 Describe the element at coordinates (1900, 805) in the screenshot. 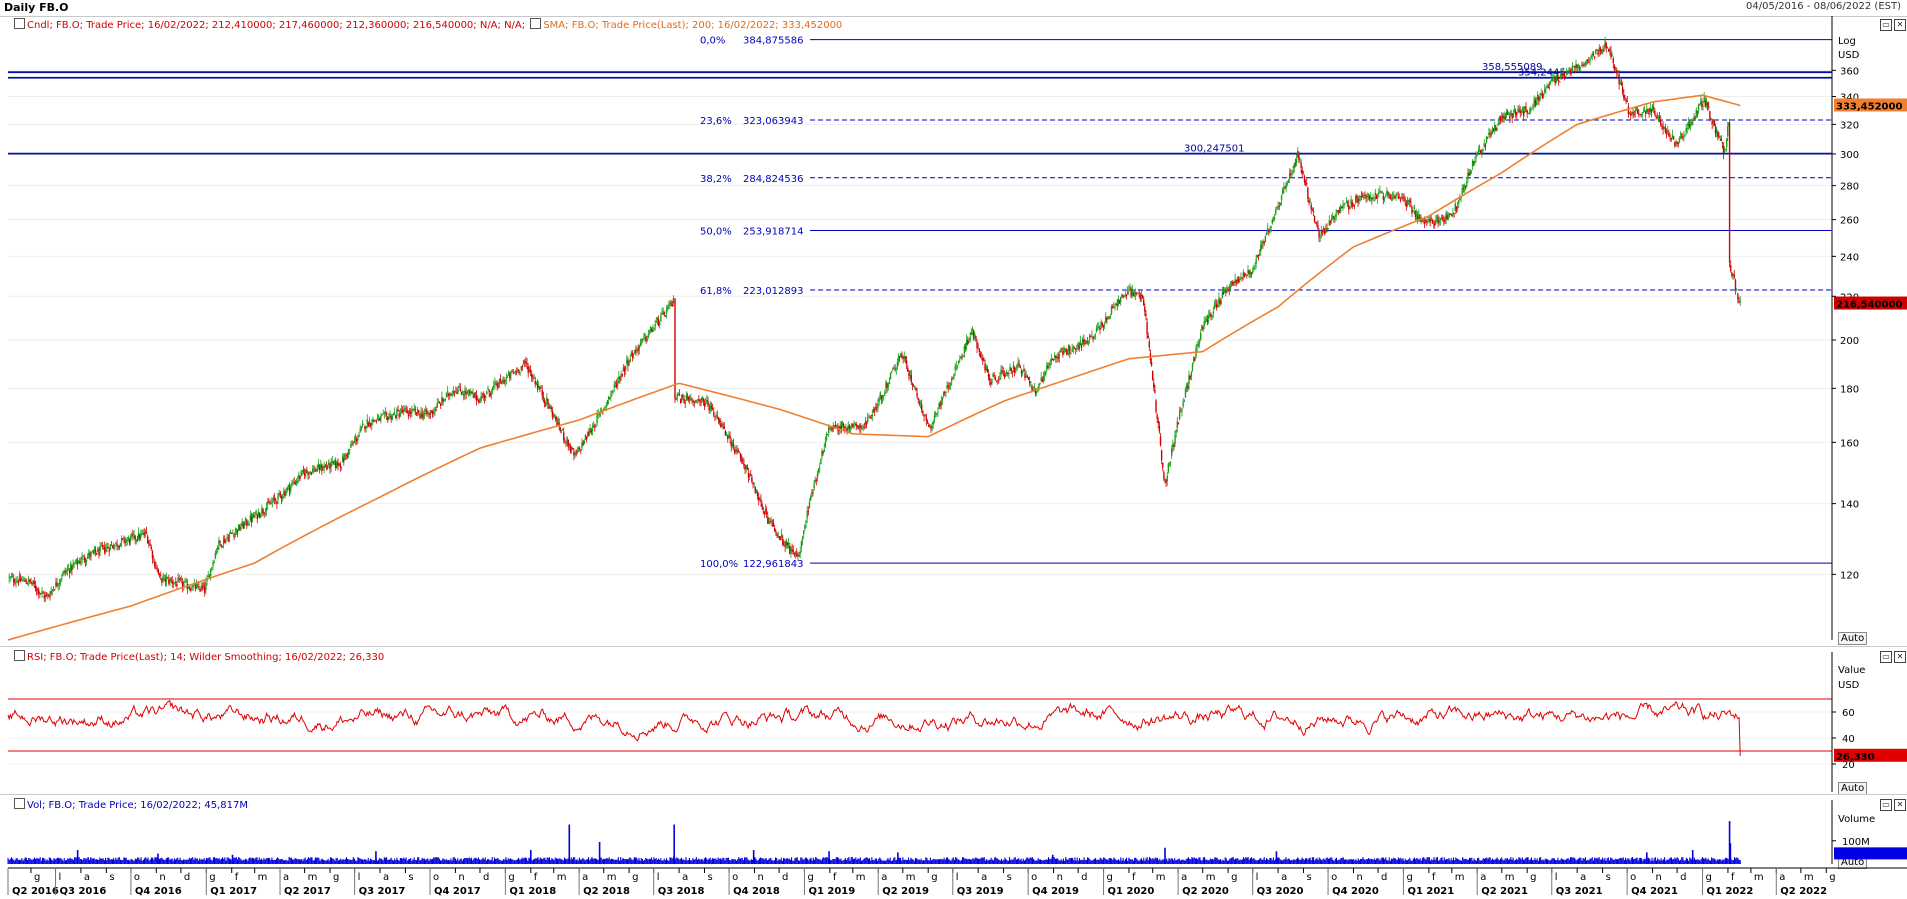

I see `vol-close-icon: ✕` at that location.